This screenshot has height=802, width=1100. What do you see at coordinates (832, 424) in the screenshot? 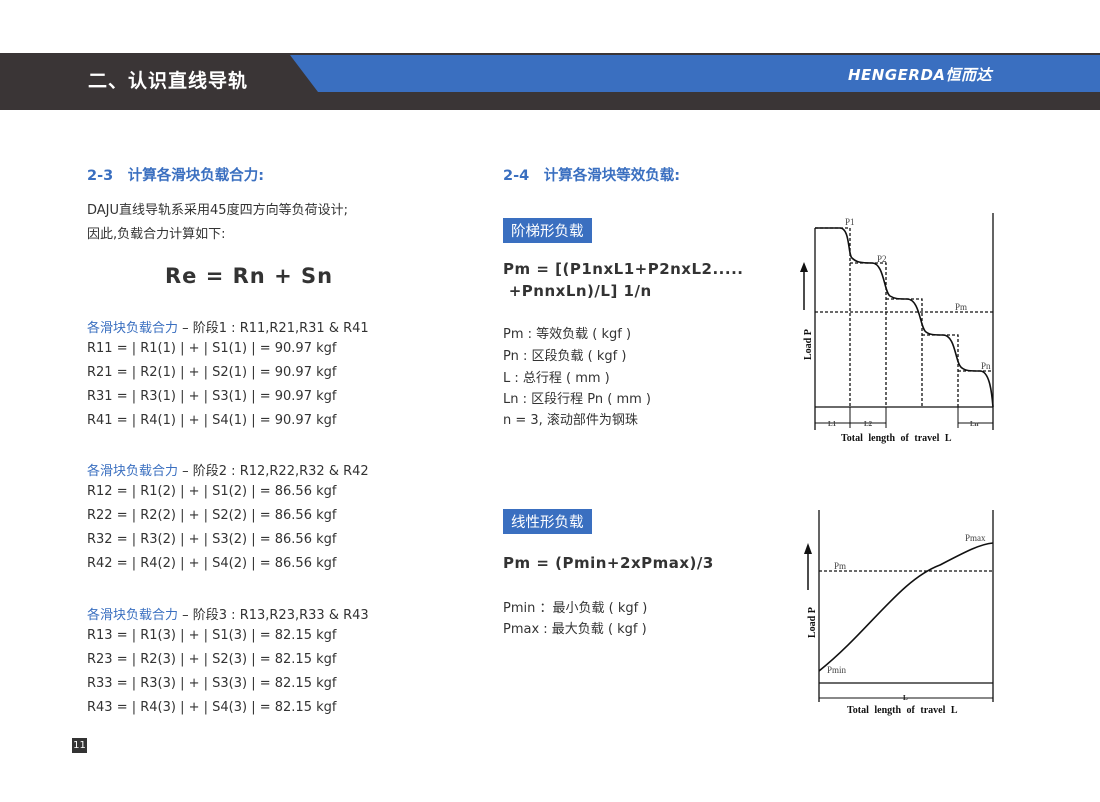
I see `label-l1: L1` at bounding box center [832, 424].